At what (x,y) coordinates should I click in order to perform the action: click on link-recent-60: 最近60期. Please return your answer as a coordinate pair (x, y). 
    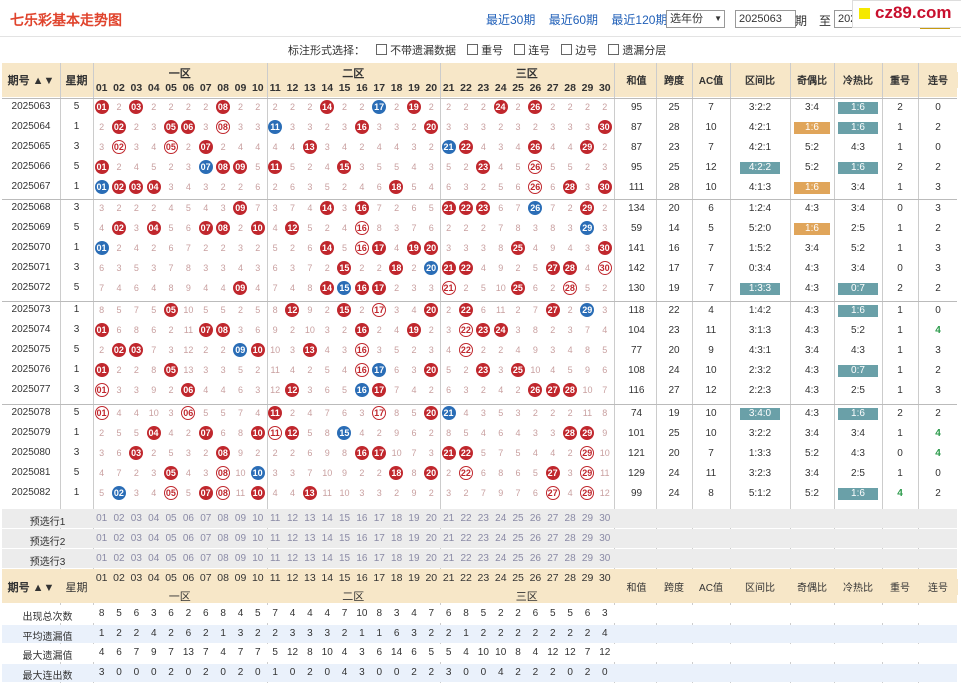
    Looking at the image, I should click on (573, 20).